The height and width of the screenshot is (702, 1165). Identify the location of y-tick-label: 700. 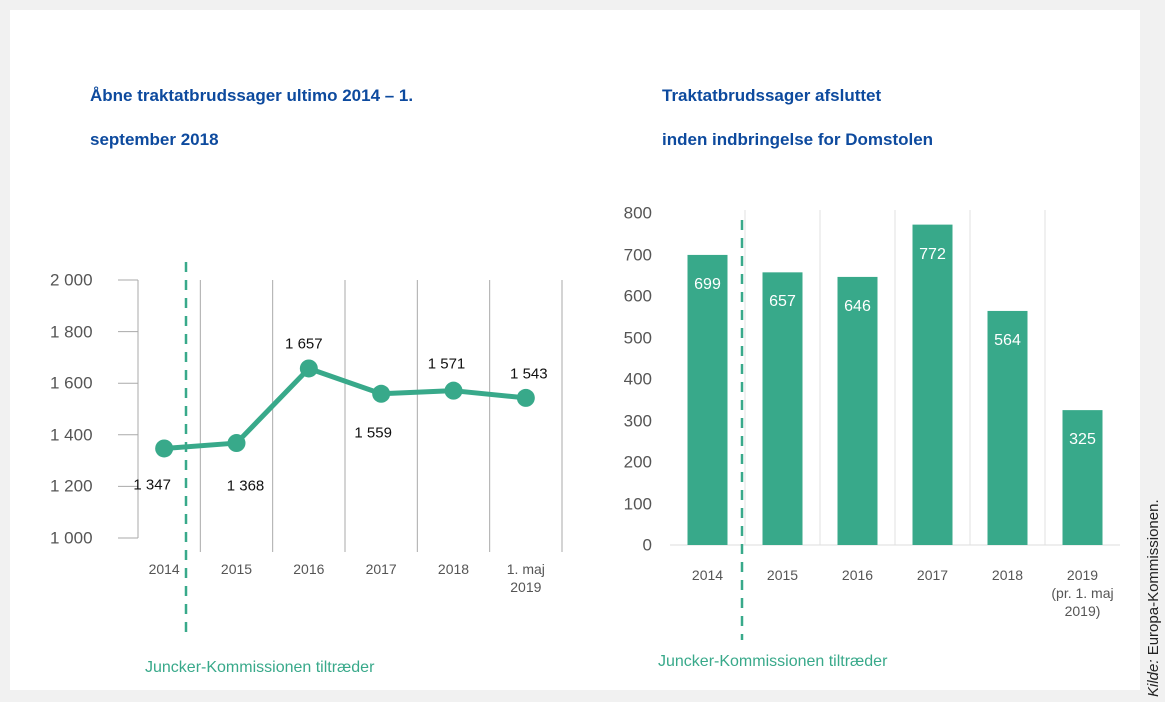
(637, 254).